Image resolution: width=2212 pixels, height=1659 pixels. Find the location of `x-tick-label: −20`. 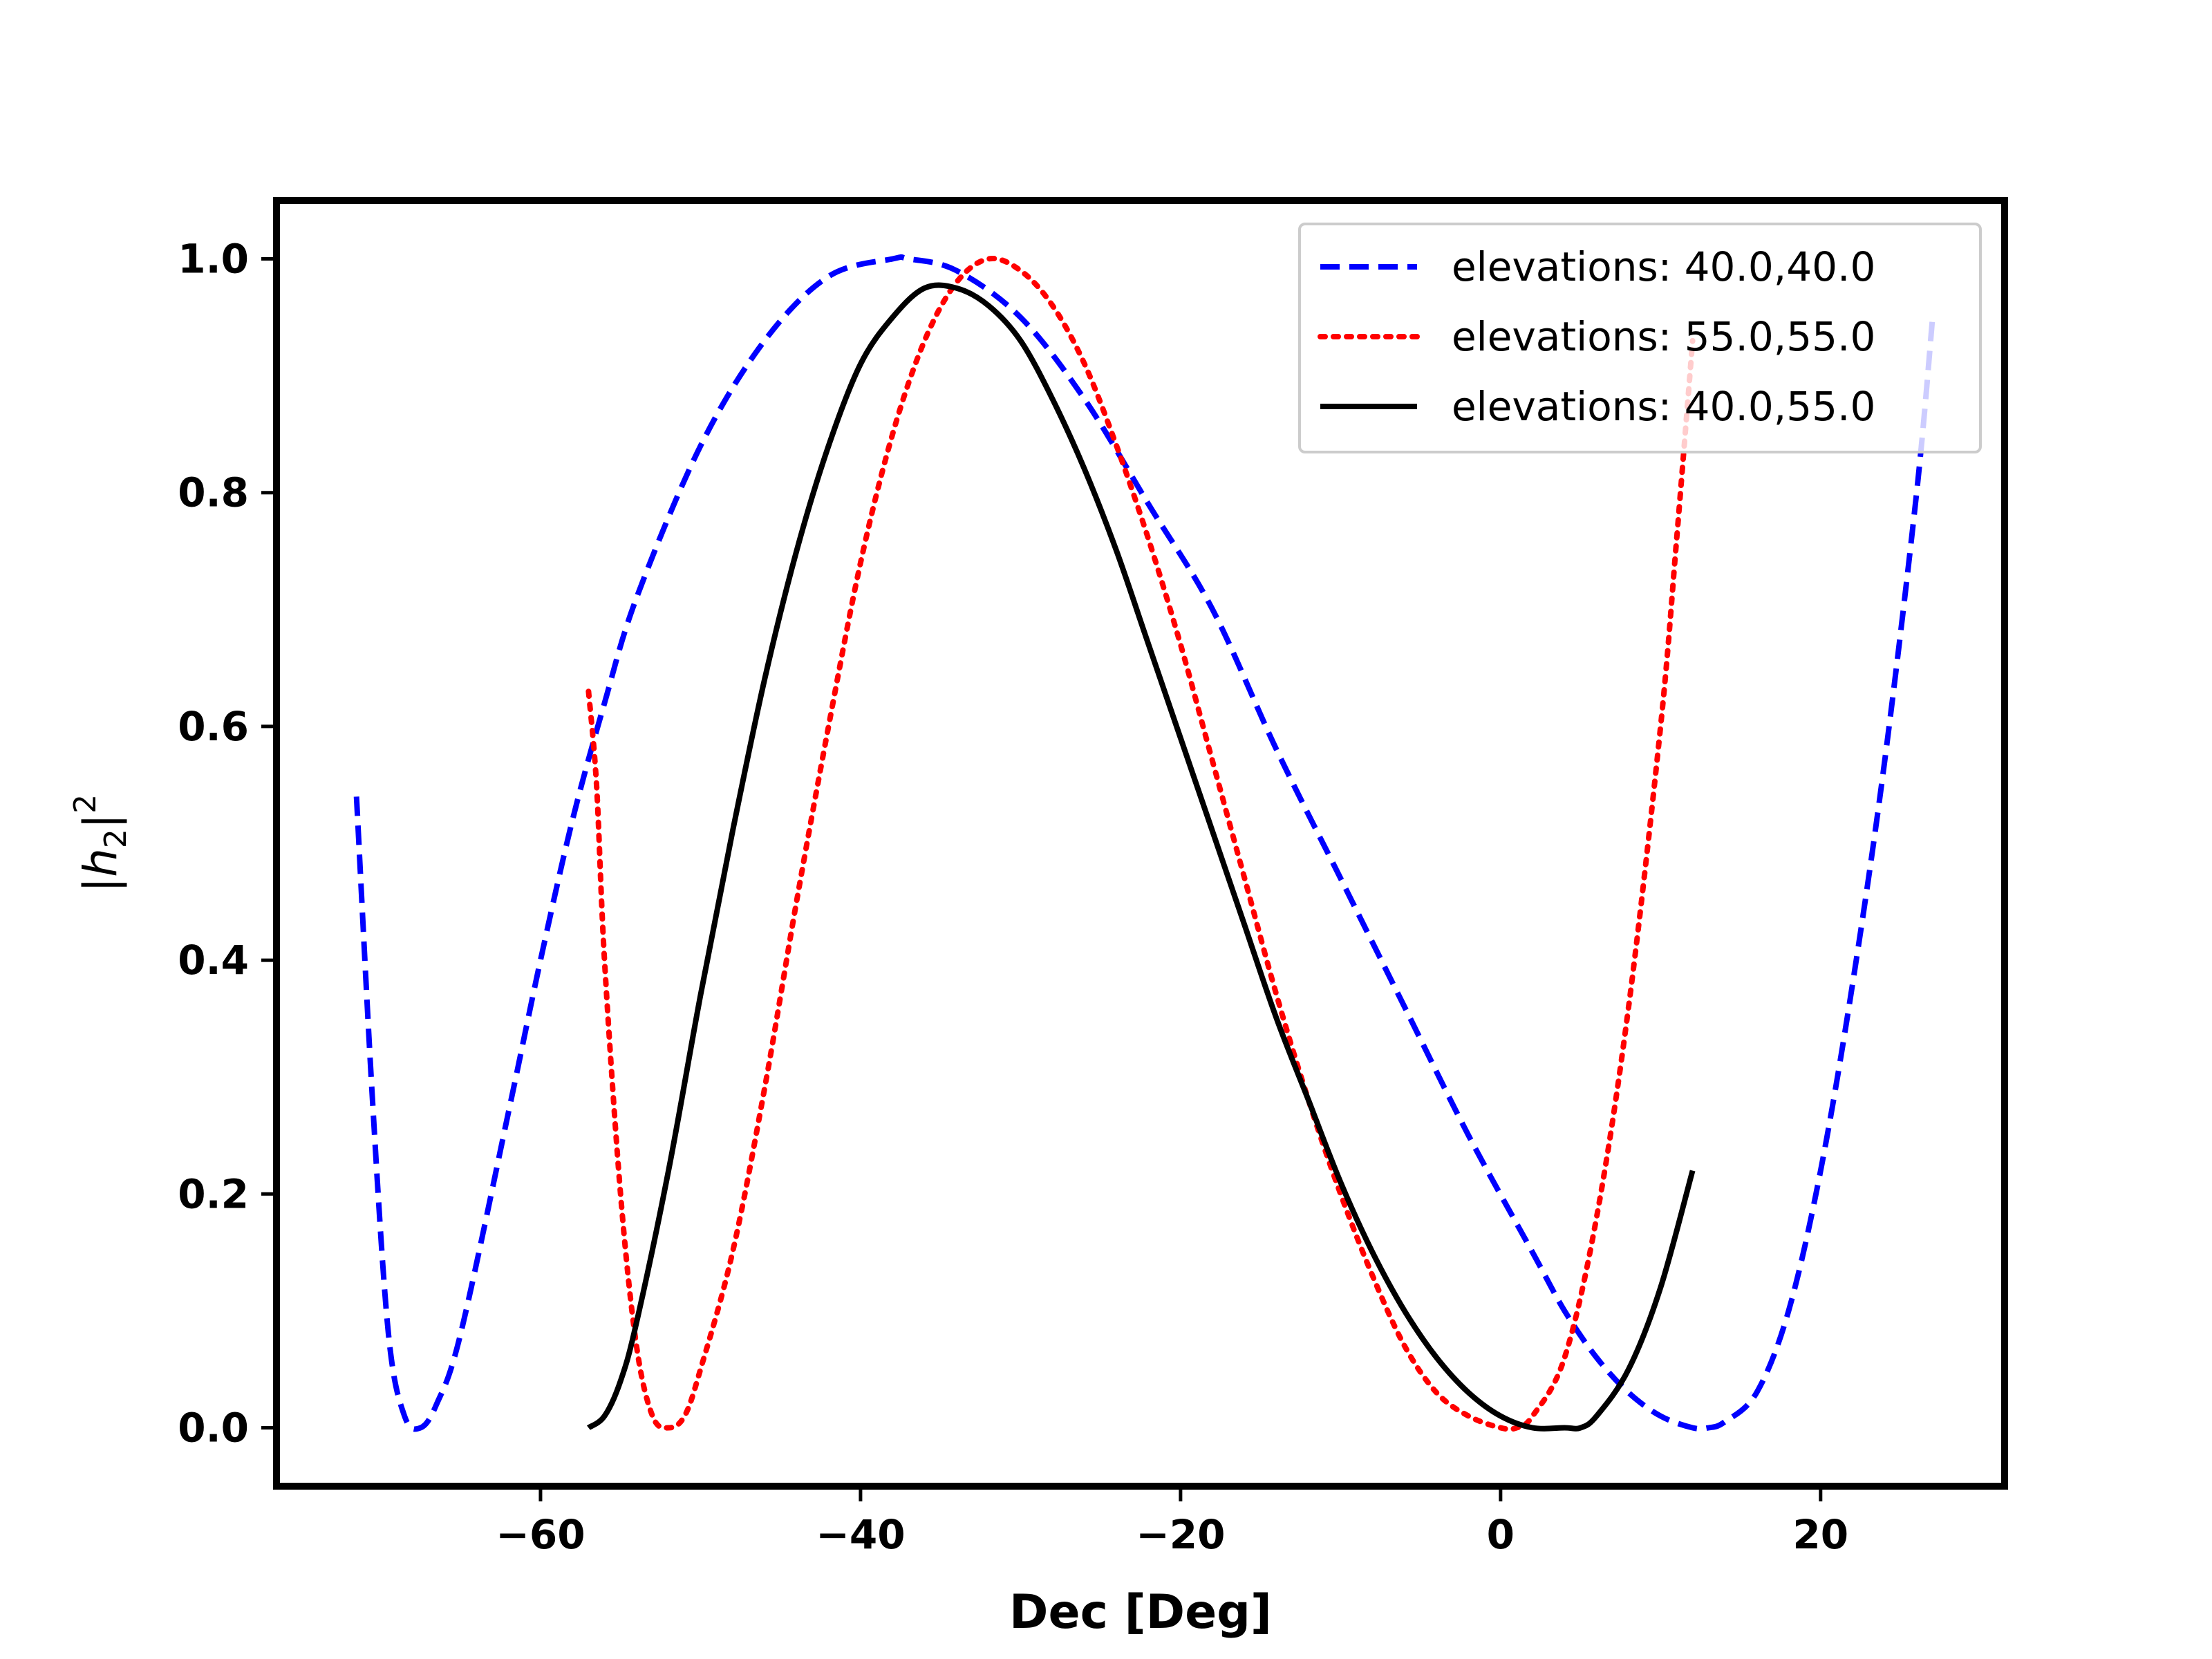

x-tick-label: −20 is located at coordinates (1180, 1535).